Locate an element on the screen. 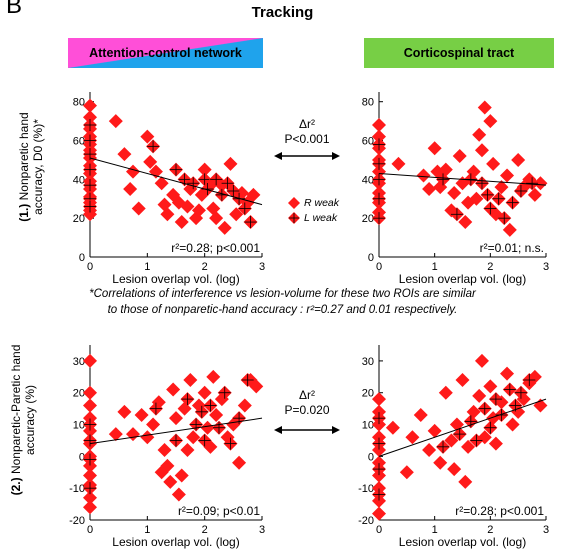  comparison-2-label: Δr² is located at coordinates (306, 395).